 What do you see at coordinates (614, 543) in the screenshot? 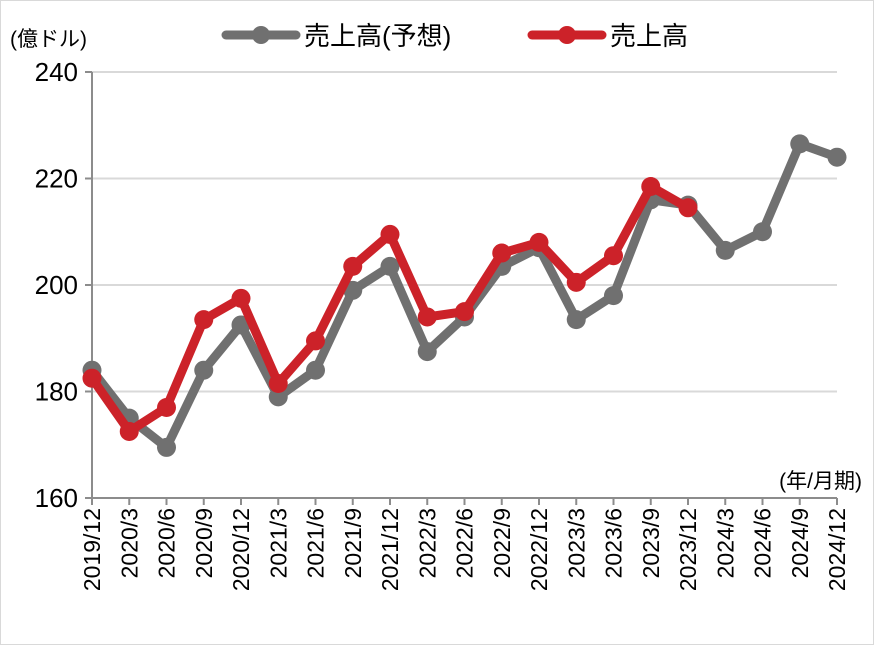
I see `x-tick-label: 2023/6` at bounding box center [614, 543].